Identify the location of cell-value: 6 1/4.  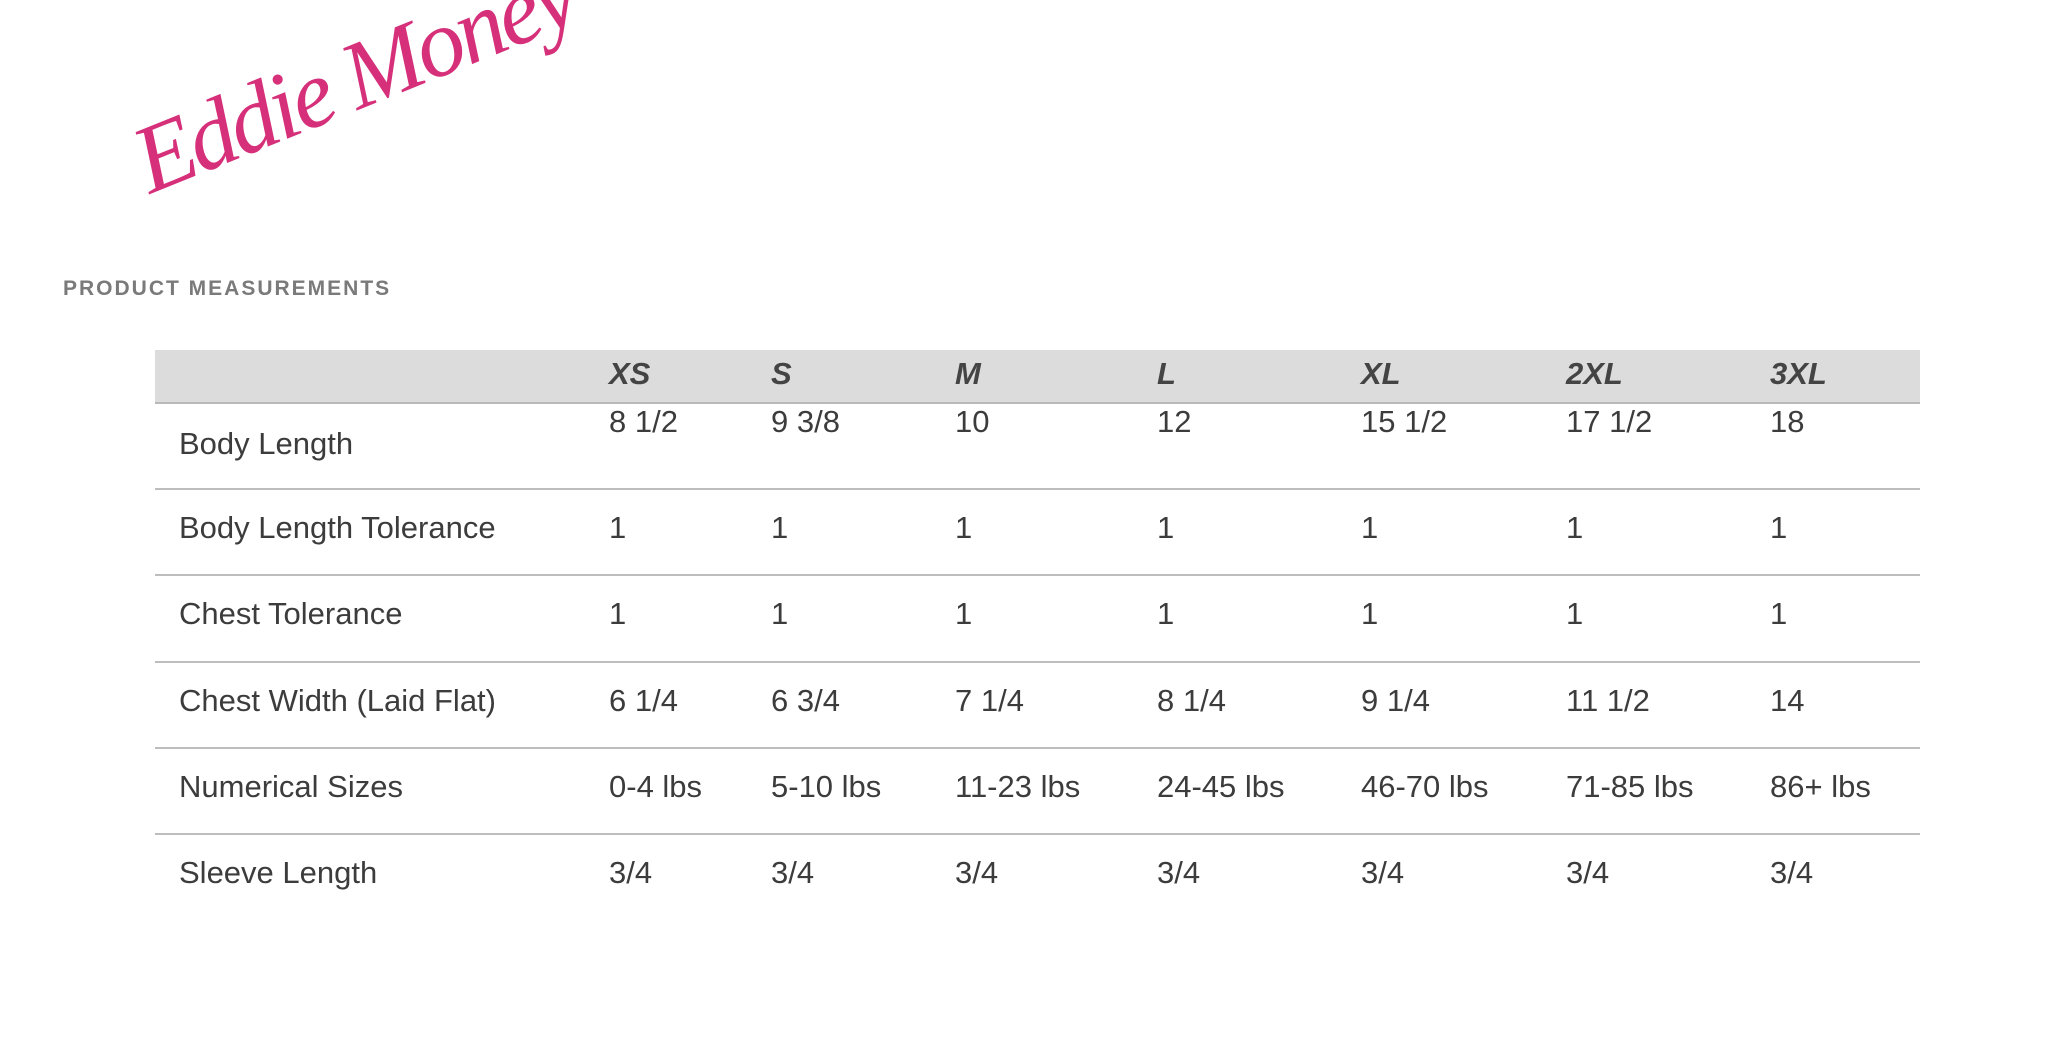
(643, 700).